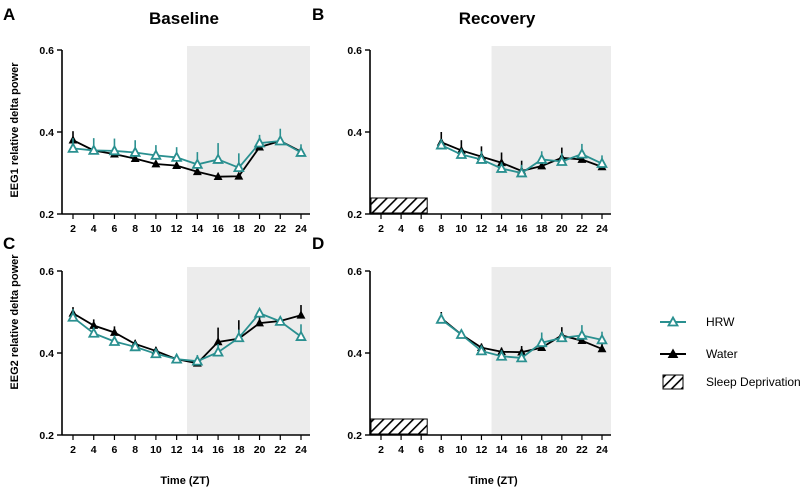  What do you see at coordinates (479, 361) in the screenshot?
I see `plot-panel-d: 0.20.40.62 4 6 8 10 12 14 16 18 20 22 24` at bounding box center [479, 361].